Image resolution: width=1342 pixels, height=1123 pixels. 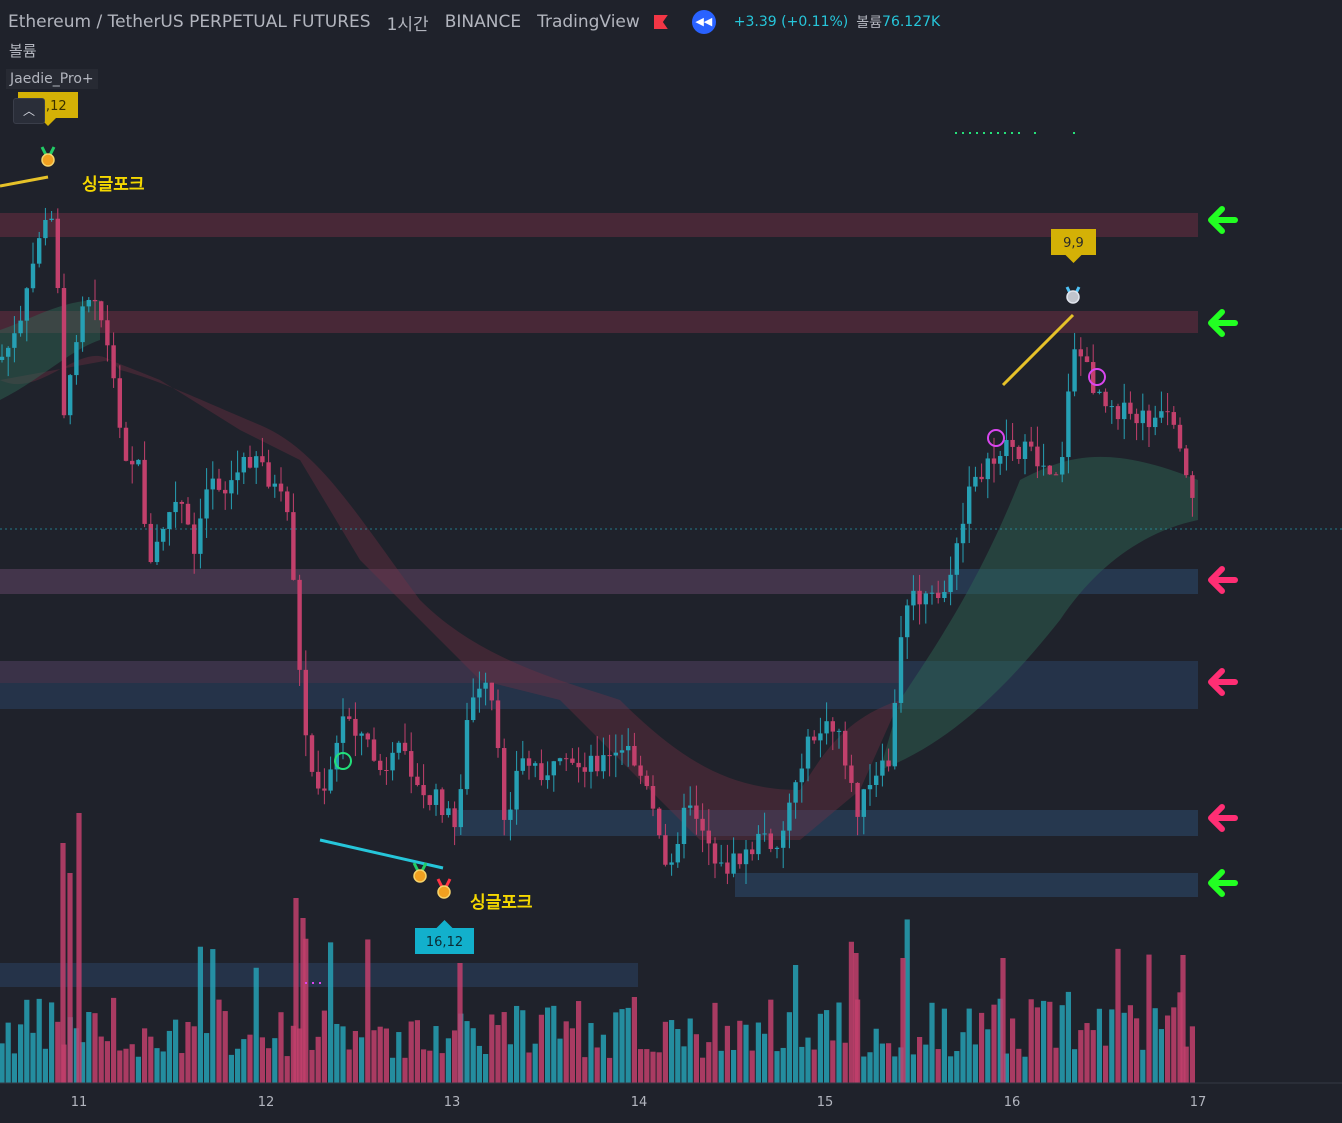 What do you see at coordinates (189, 22) in the screenshot?
I see `symbol-title: Ethereum / TetherUS PERPETUAL FUTURES` at bounding box center [189, 22].